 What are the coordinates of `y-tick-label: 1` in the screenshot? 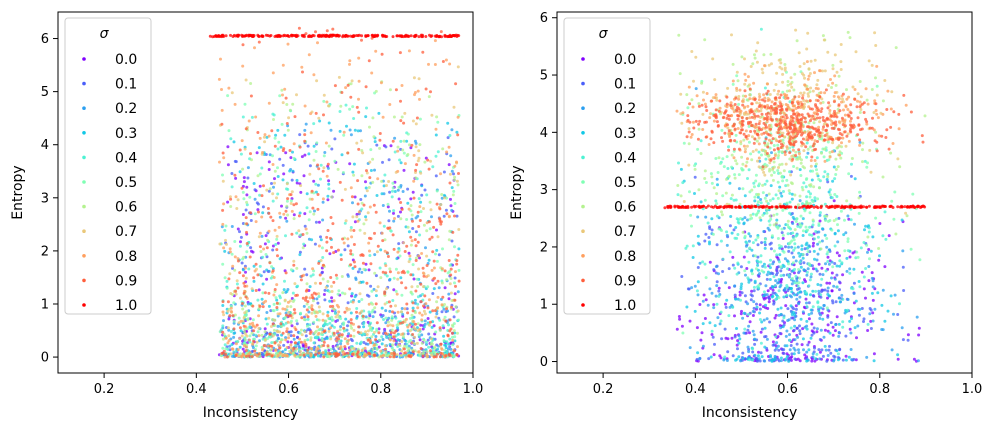 It's located at (45, 304).